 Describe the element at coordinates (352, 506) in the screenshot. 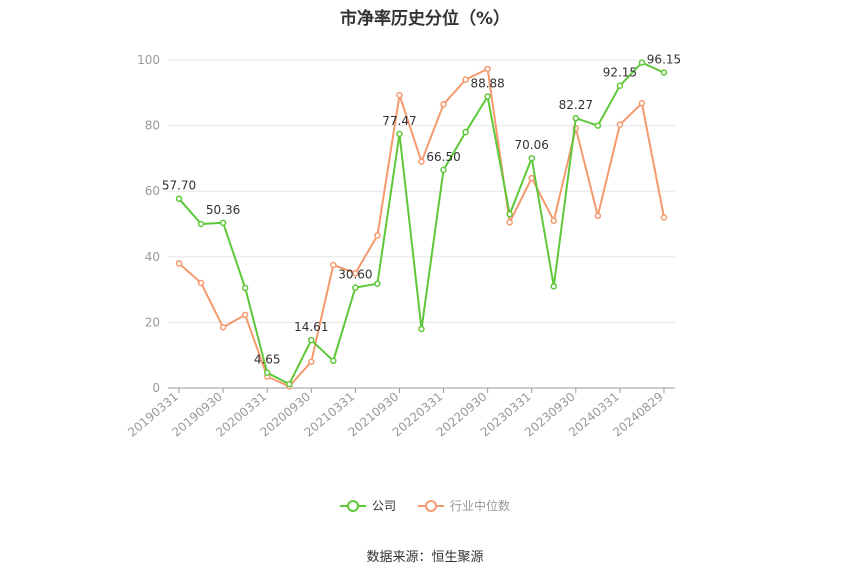

I see `legend-company-marker` at that location.